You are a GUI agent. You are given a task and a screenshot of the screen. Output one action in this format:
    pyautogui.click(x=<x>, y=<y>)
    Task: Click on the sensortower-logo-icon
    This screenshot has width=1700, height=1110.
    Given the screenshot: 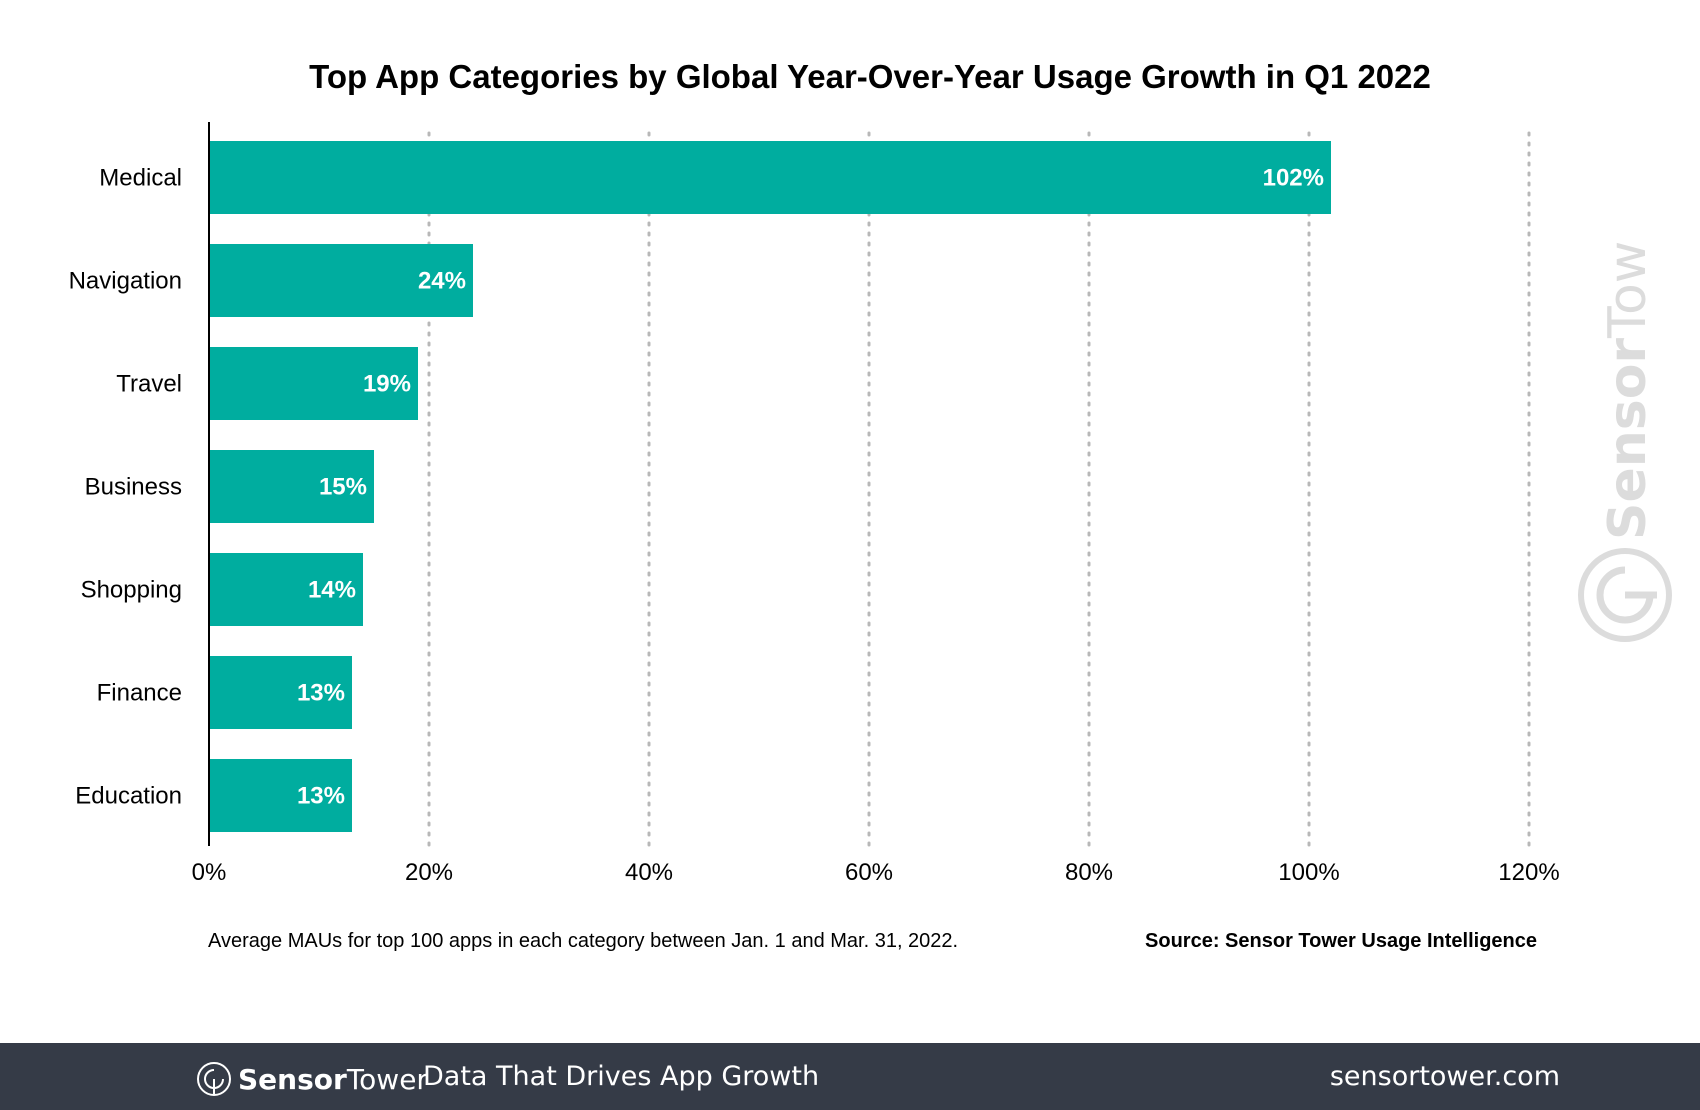 What is the action you would take?
    pyautogui.click(x=214, y=1079)
    